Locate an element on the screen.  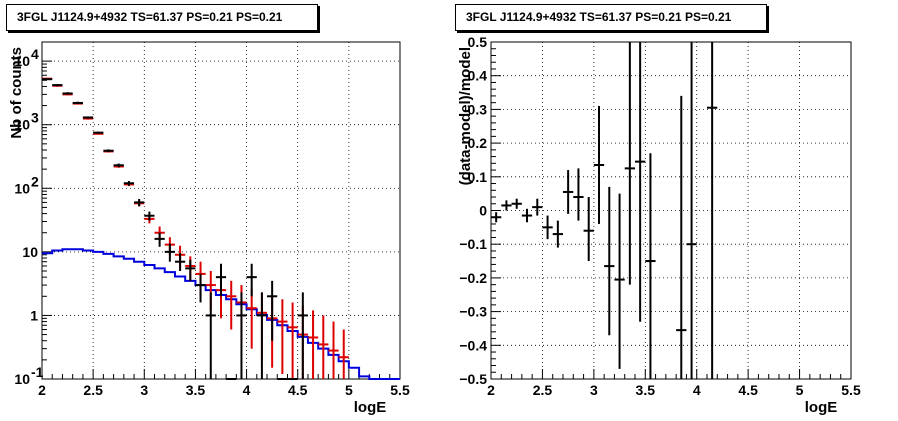
y-tick-label: 0.1 is located at coordinates (478, 177).